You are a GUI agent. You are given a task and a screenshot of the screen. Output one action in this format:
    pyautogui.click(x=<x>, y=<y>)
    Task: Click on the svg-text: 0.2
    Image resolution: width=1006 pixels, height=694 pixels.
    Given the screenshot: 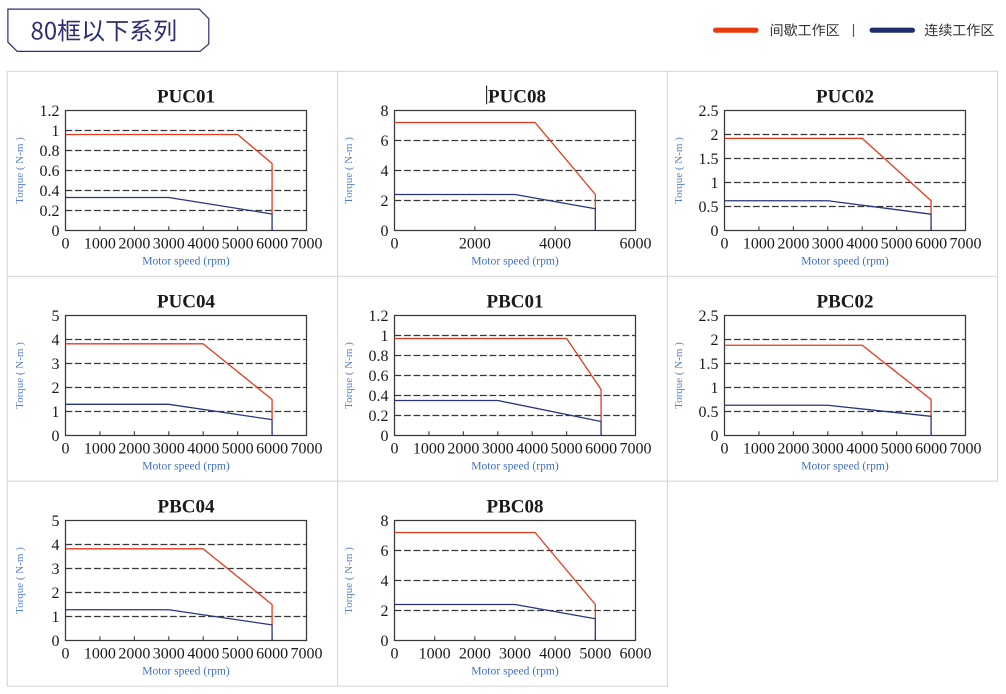 What is the action you would take?
    pyautogui.click(x=379, y=416)
    